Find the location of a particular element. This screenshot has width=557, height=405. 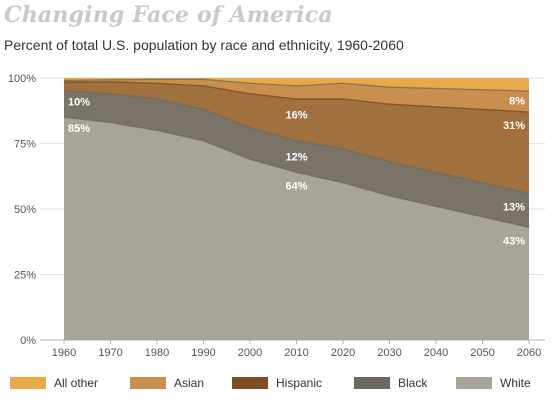

x-tick-label: 1990 is located at coordinates (203, 353).